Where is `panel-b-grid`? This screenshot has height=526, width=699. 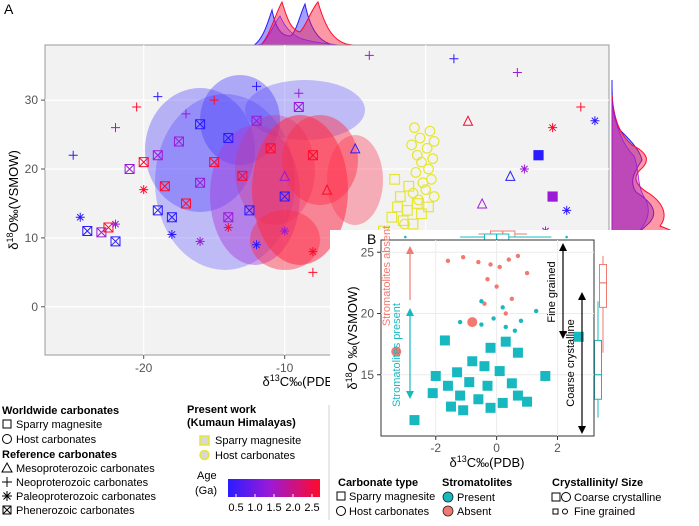 panel-b-grid is located at coordinates (487, 338).